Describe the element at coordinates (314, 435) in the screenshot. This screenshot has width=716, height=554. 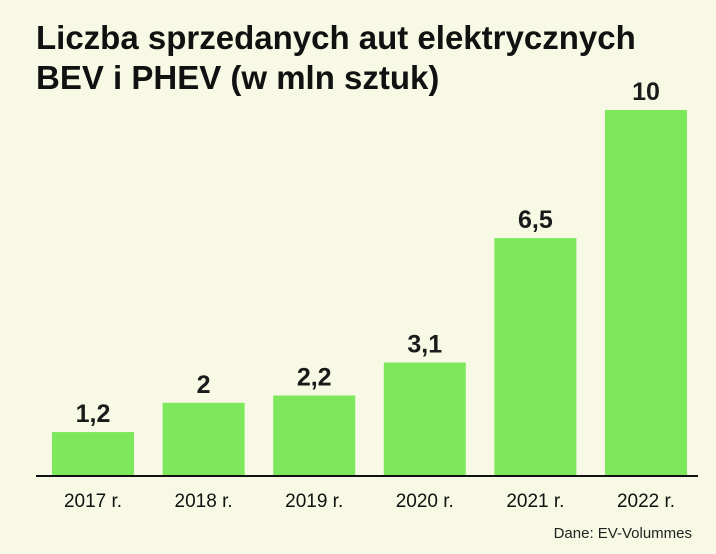
I see `bar-2019` at that location.